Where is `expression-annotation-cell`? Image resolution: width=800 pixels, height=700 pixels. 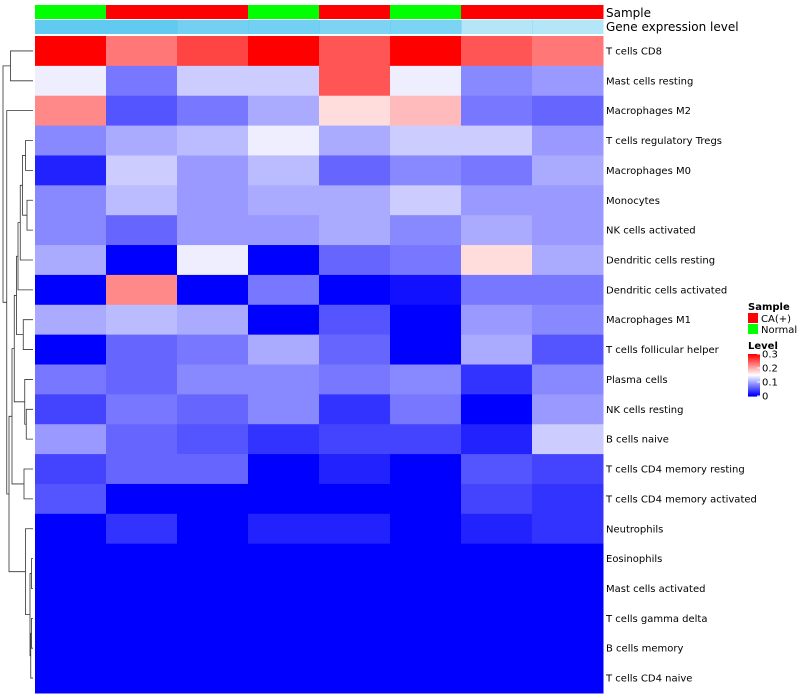
expression-annotation-cell is located at coordinates (71, 27).